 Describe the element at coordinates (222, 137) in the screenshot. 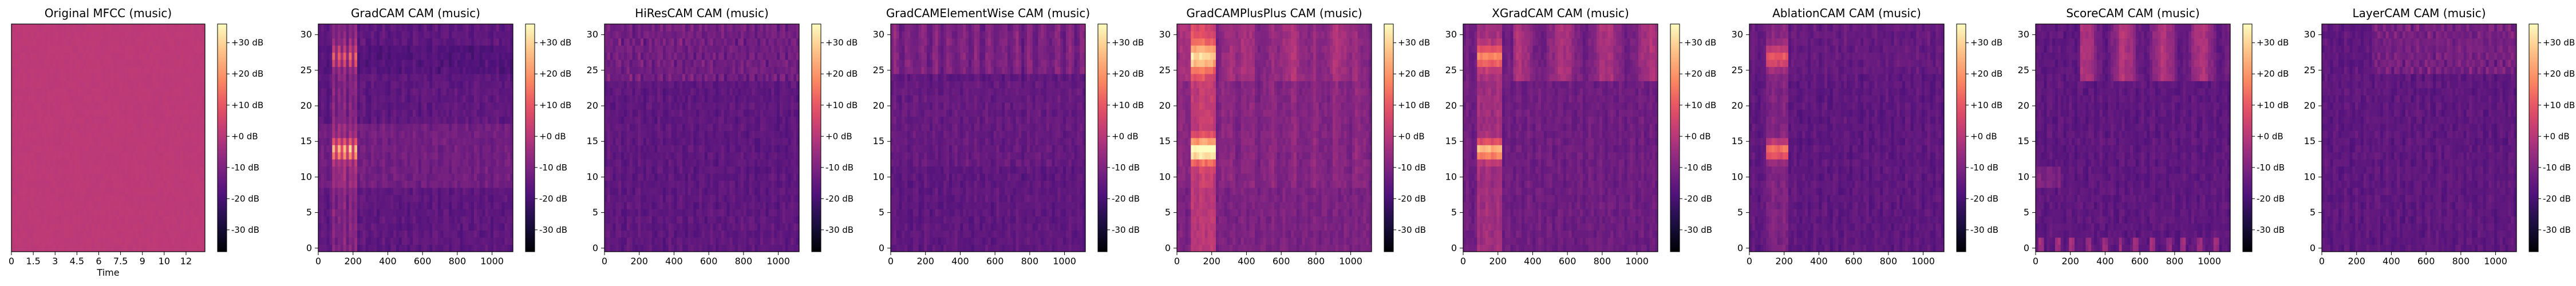

I see `colorbar-gradient` at that location.